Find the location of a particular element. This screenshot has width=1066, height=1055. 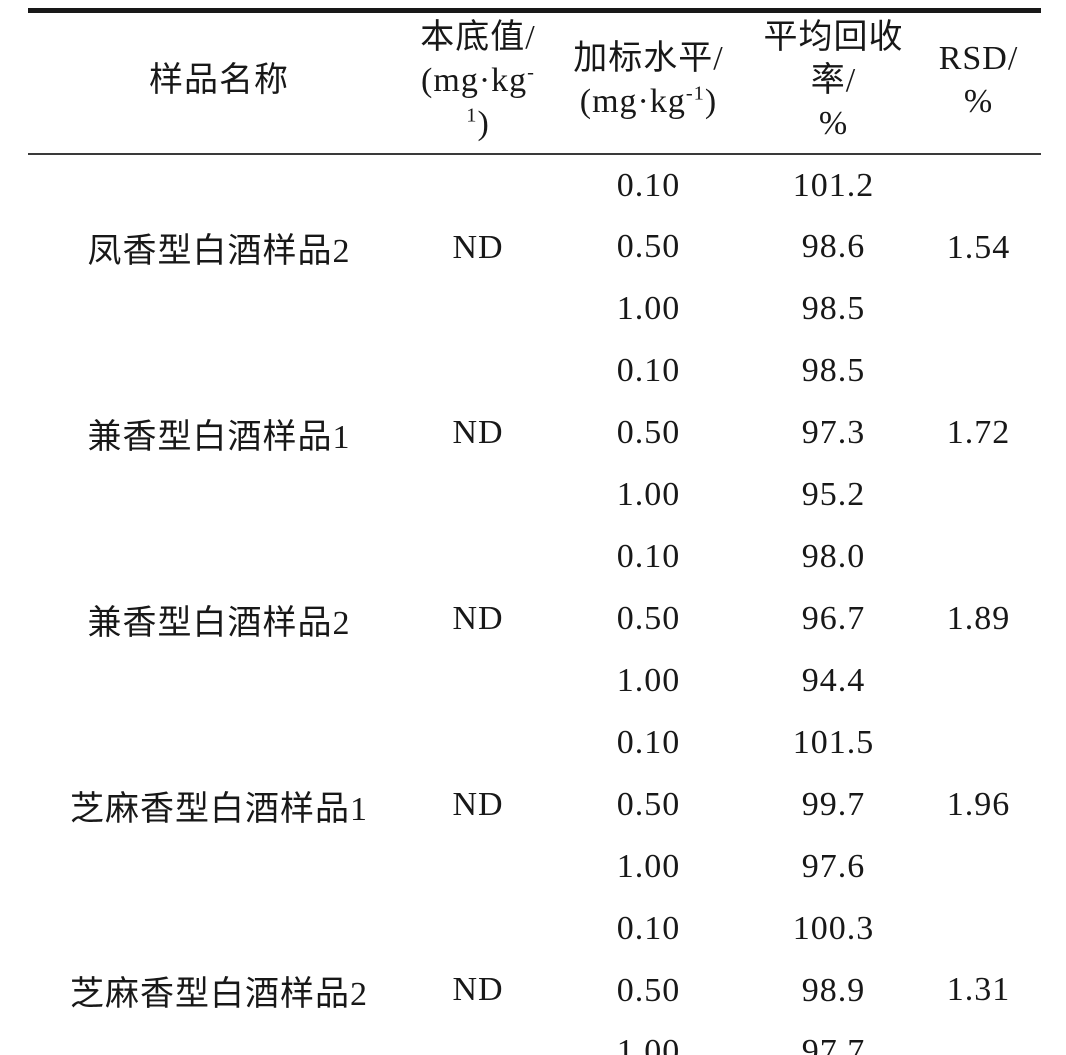

recovery-cell: 97.3 is located at coordinates (833, 433).